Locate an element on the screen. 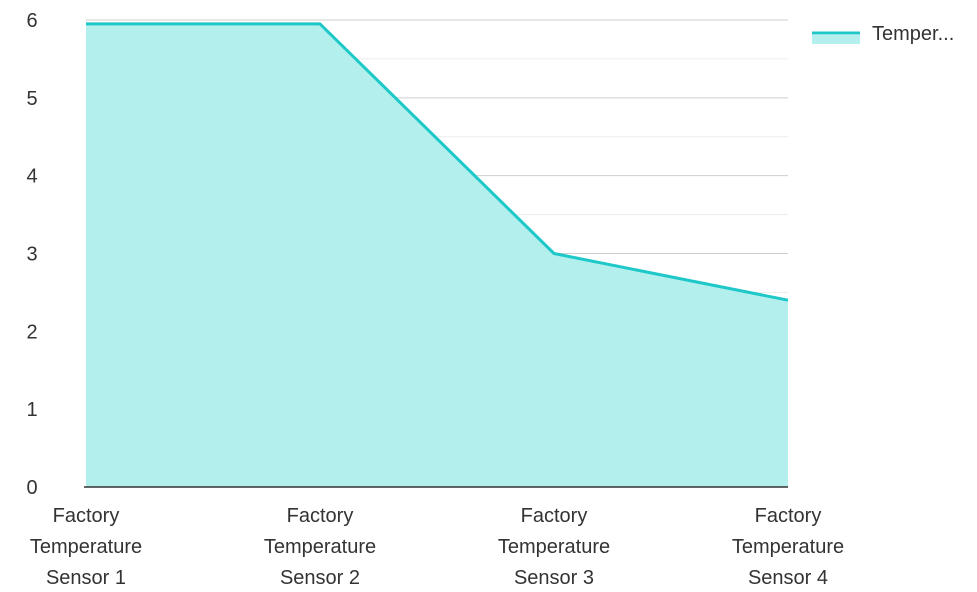 This screenshot has width=977, height=592. x-tick-label: Factory Temperature Sensor 2 is located at coordinates (320, 547).